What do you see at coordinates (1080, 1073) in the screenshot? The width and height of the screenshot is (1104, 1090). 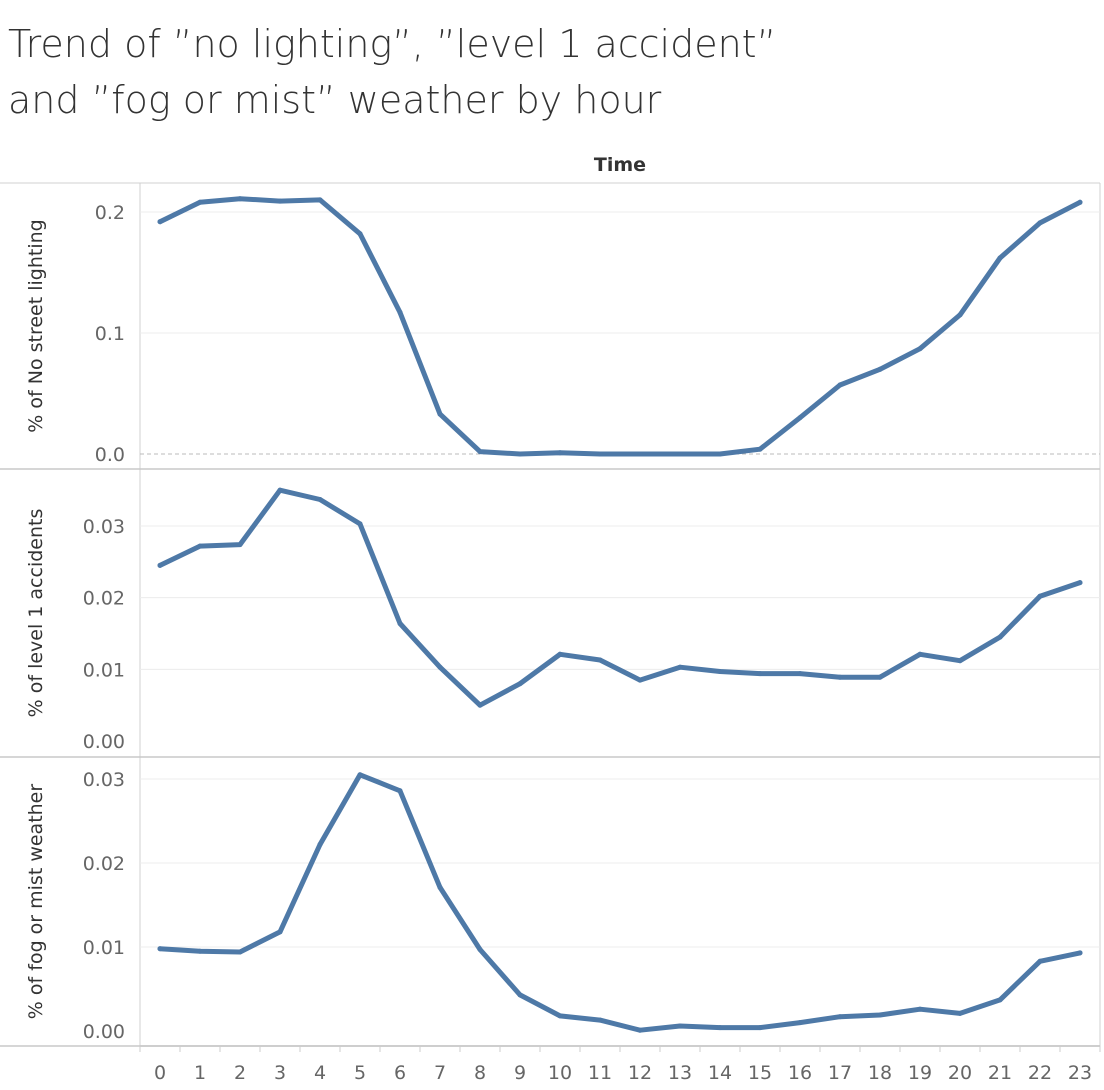 I see `x-tick-label: 23` at bounding box center [1080, 1073].